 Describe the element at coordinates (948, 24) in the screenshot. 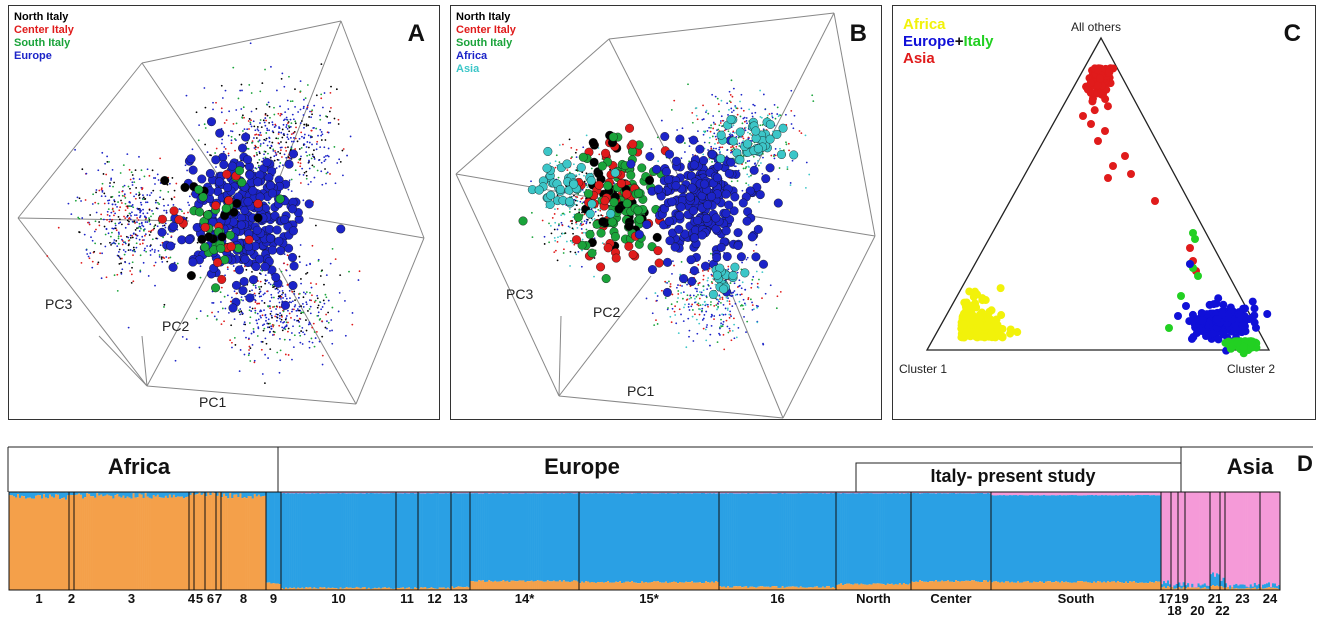

I see `legend-entry: Africa` at that location.